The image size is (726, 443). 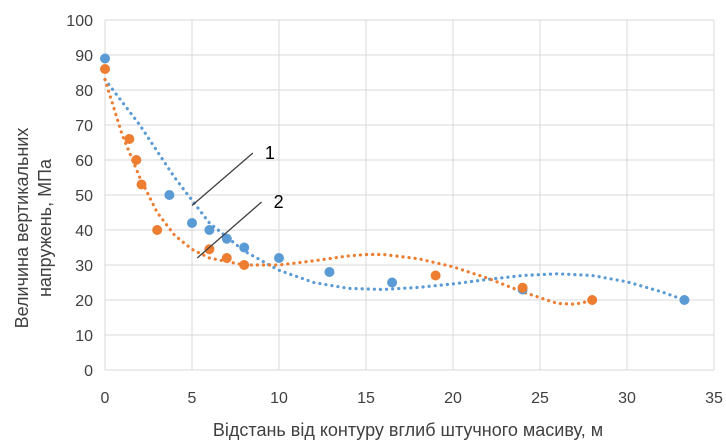 What do you see at coordinates (84, 196) in the screenshot?
I see `y-tick-label: 50` at bounding box center [84, 196].